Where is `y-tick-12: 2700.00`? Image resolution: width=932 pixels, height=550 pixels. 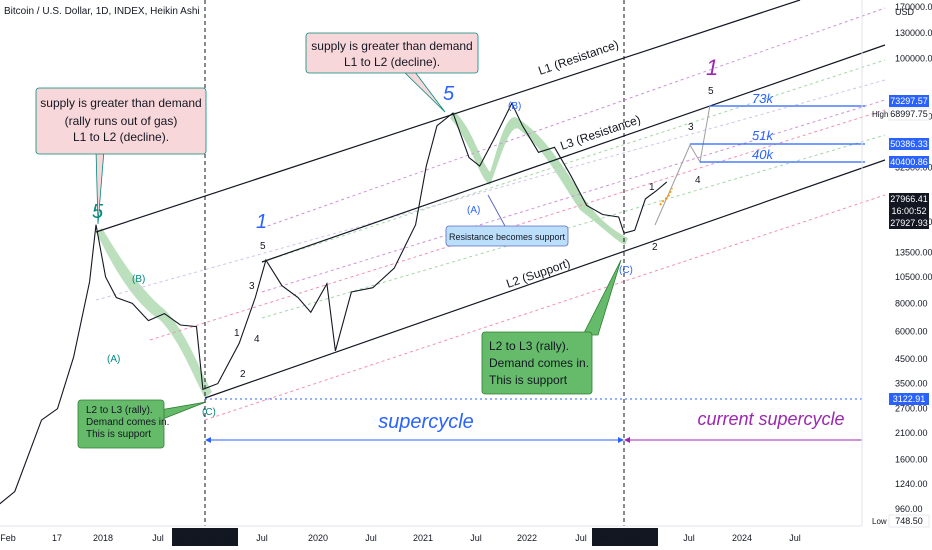
y-tick-12: 2700.00 is located at coordinates (911, 409).